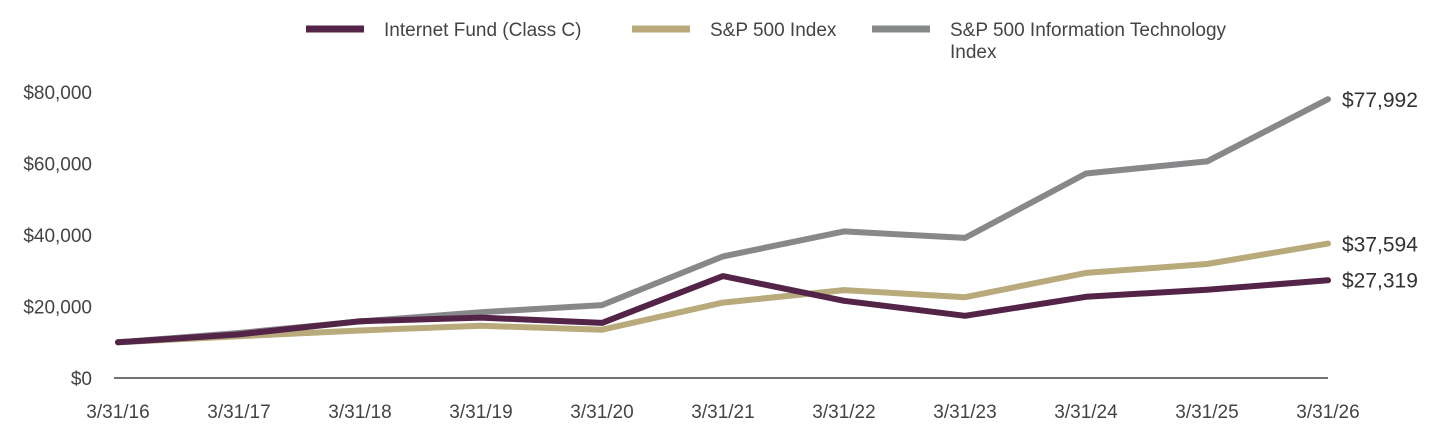 This screenshot has height=444, width=1440. I want to click on x-tick-label: 3/31/25, so click(1206, 412).